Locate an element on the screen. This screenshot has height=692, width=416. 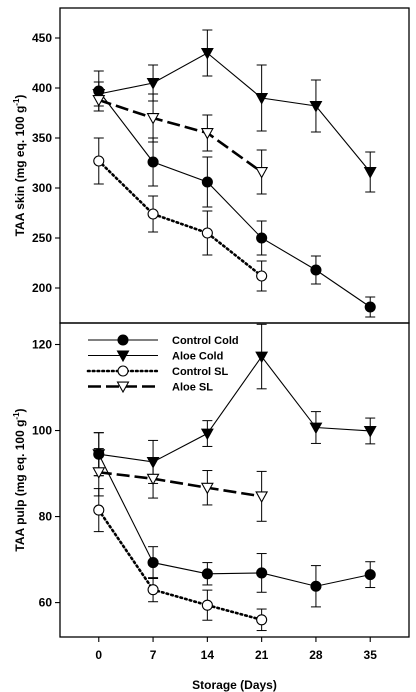
legend-label-aloe-cold: Aloe Cold is located at coordinates (197, 357).